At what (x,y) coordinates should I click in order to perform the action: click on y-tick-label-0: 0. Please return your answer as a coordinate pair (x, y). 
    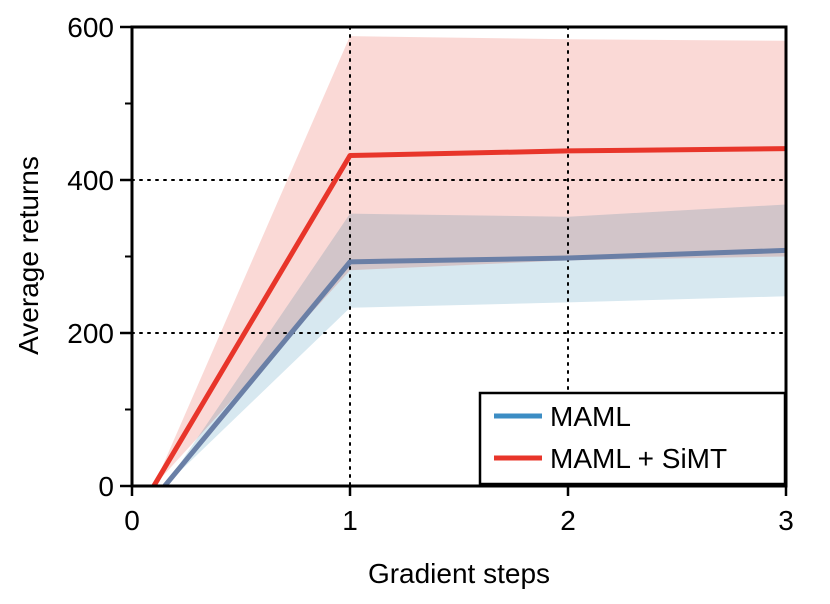
    Looking at the image, I should click on (106, 486).